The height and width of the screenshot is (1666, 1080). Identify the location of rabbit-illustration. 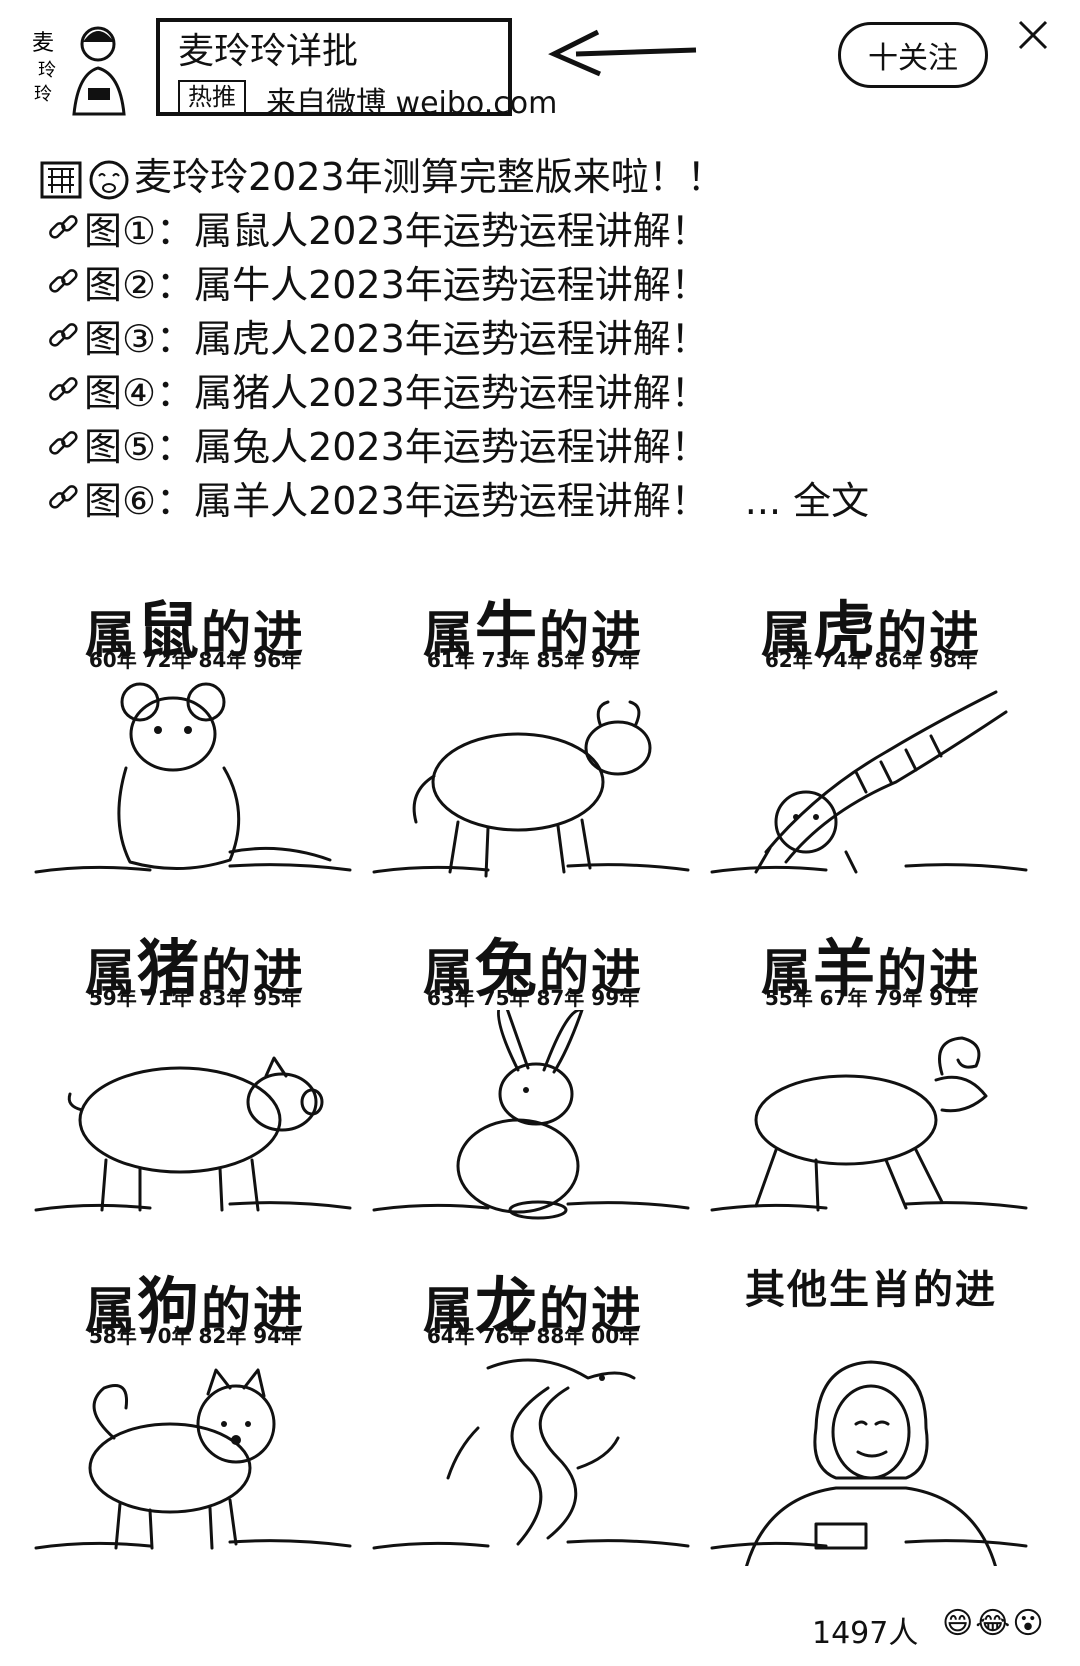
(533, 1113).